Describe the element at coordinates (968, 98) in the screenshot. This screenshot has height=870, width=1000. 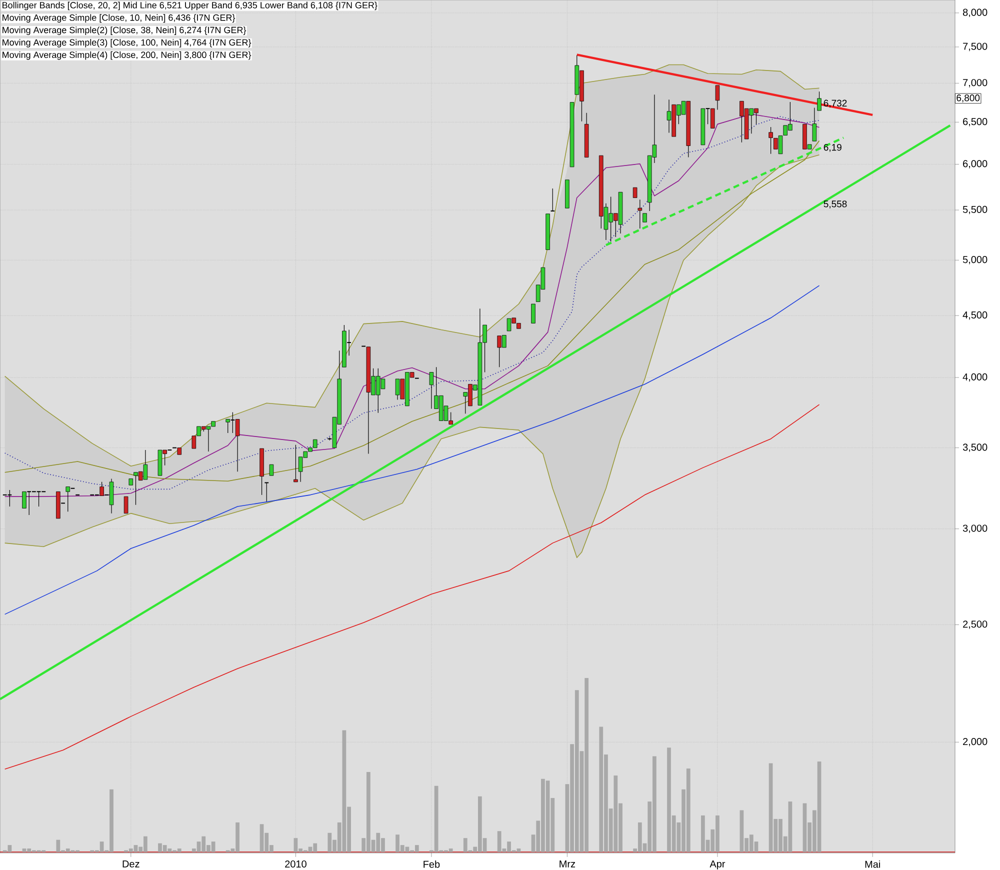
I see `annotation: 6,800` at that location.